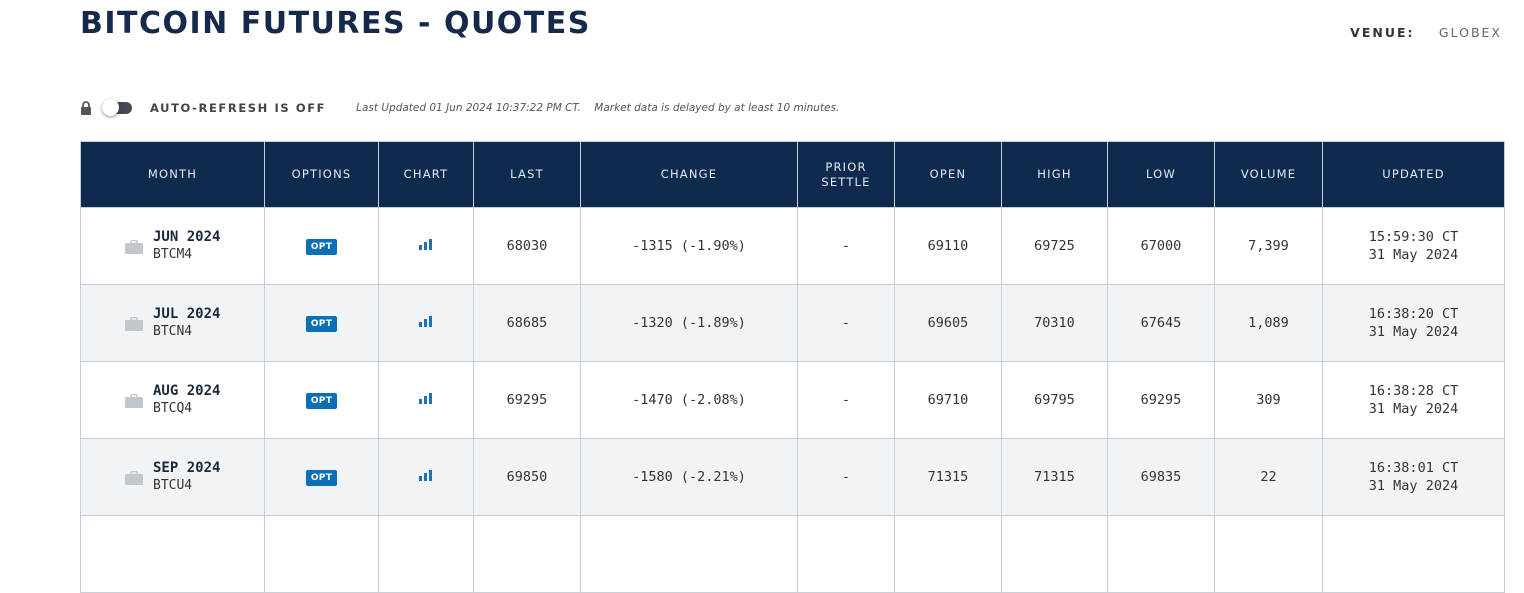 This screenshot has width=1524, height=593. Describe the element at coordinates (187, 468) in the screenshot. I see `contract-month: SEP 2024` at that location.